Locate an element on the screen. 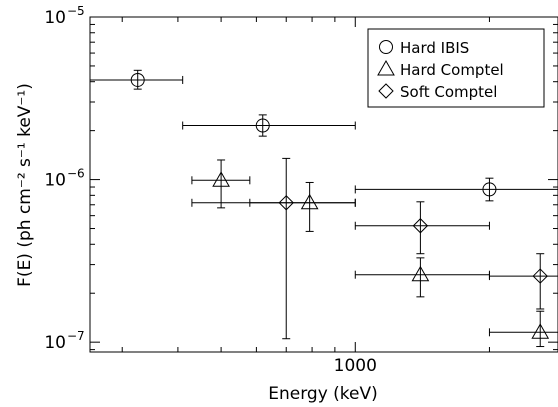  legend-item: Soft Comptel is located at coordinates (437, 92).